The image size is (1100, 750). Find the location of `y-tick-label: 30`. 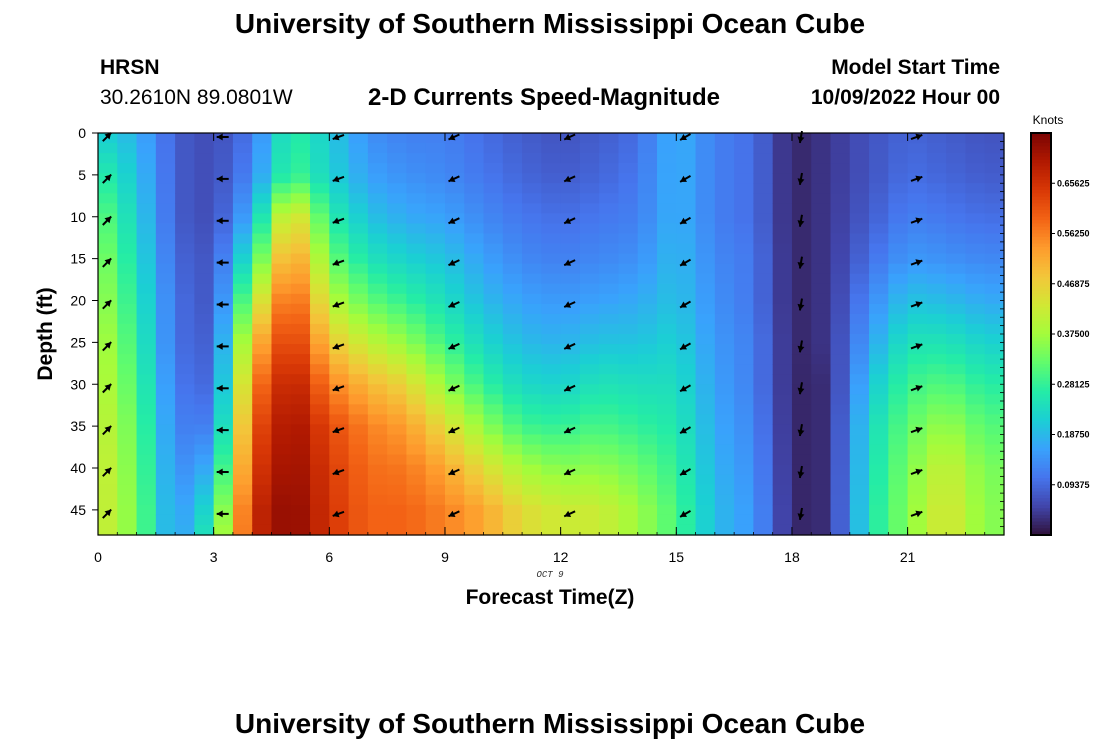

y-tick-label: 30 is located at coordinates (78, 384).